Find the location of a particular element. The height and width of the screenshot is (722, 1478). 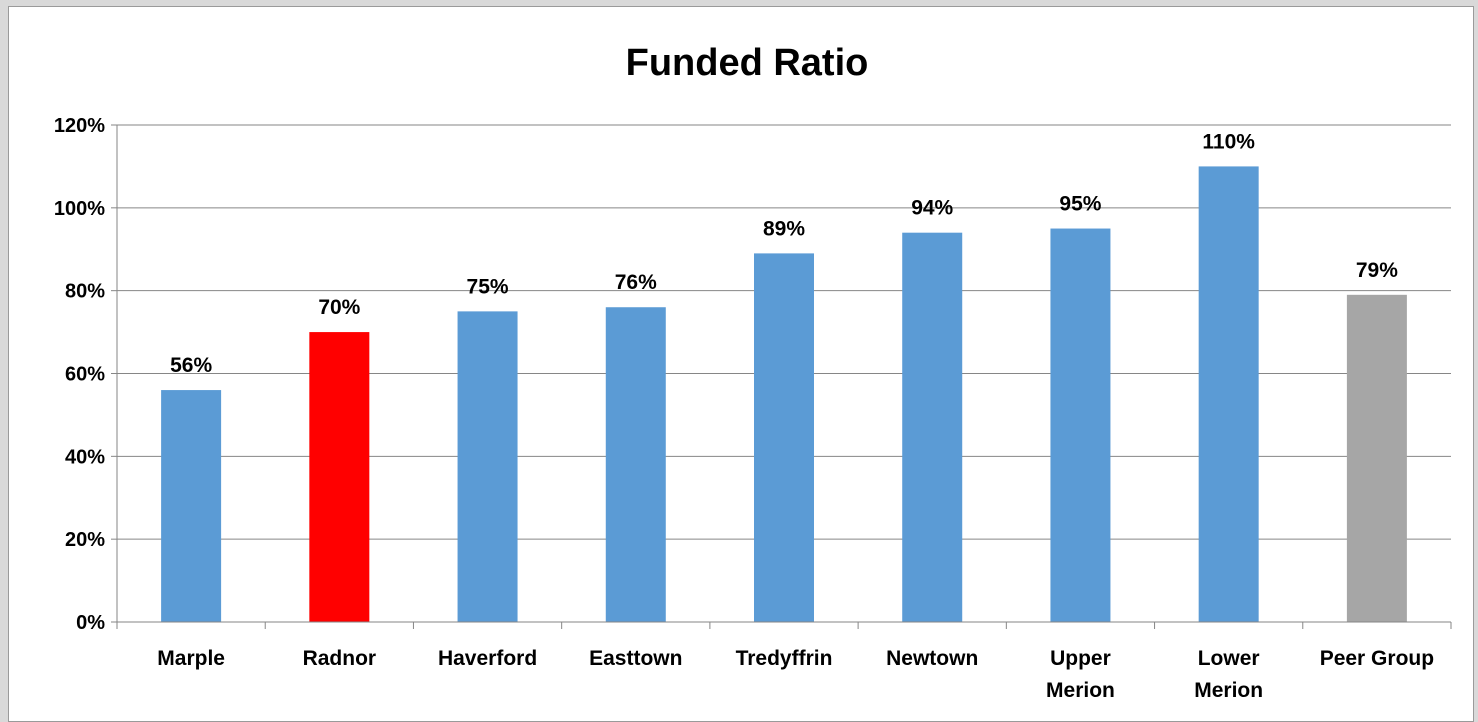

y-tick-label: 60% is located at coordinates (85, 375).